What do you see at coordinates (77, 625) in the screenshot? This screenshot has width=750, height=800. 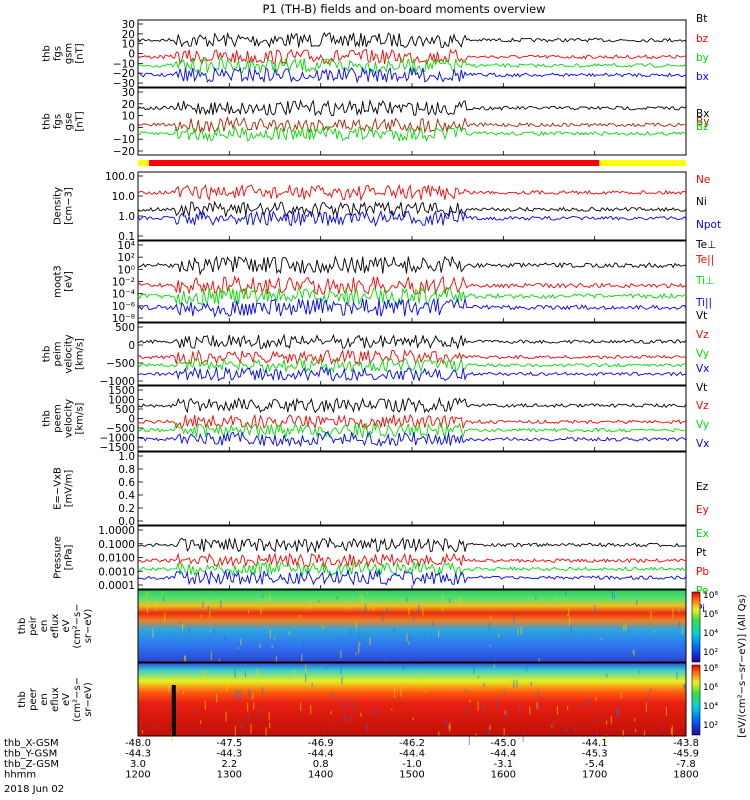 I see `ylabel-line: (cm²−s−` at bounding box center [77, 625].